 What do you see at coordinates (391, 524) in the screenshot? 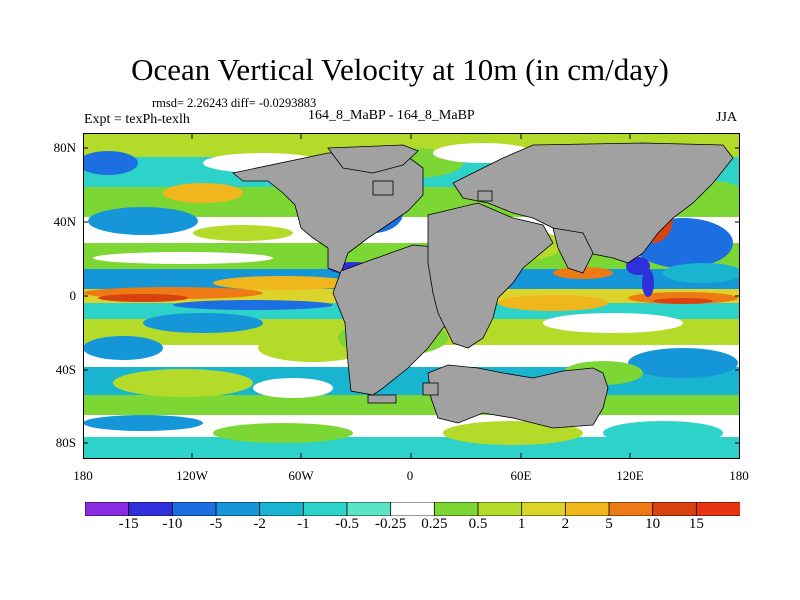
I see `colorbar-label: -0.25` at bounding box center [391, 524].